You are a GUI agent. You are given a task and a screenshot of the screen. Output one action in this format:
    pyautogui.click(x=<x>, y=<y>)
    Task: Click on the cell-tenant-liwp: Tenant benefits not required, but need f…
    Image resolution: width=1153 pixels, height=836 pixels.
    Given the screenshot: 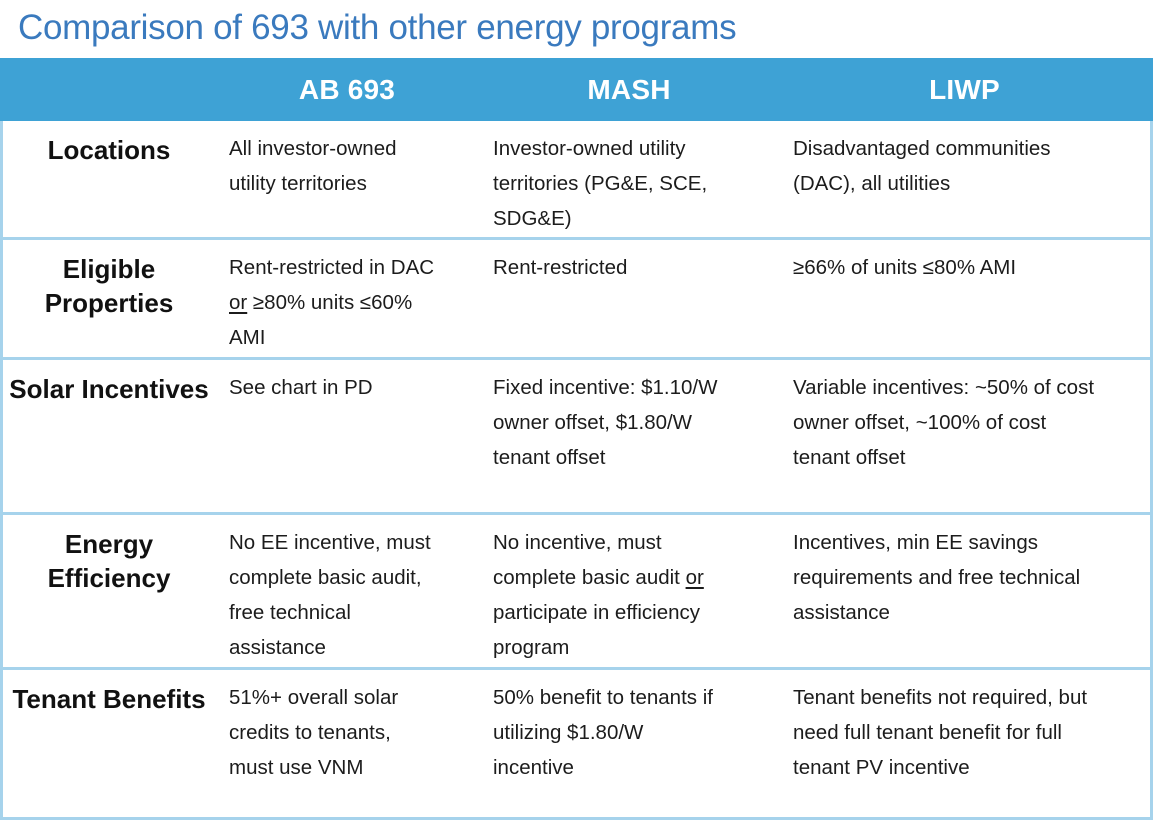 What is the action you would take?
    pyautogui.click(x=940, y=733)
    